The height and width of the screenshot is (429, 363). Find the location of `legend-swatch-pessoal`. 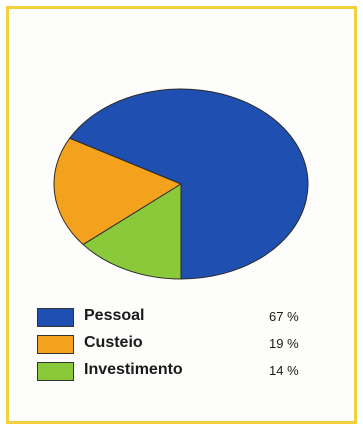

legend-swatch-pessoal is located at coordinates (55, 317).